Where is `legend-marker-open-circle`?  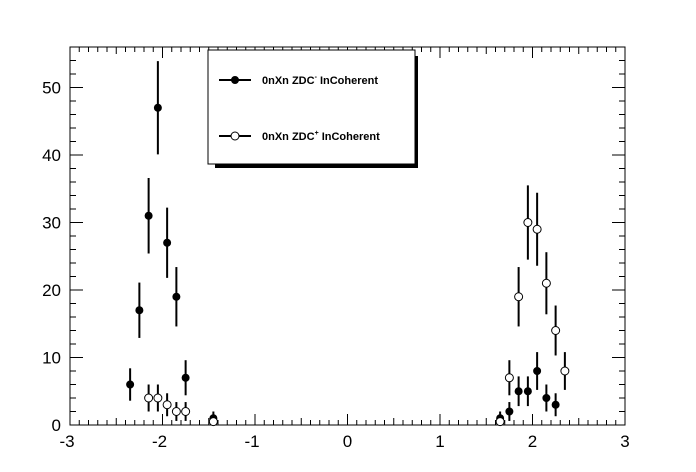
legend-marker-open-circle is located at coordinates (235, 136).